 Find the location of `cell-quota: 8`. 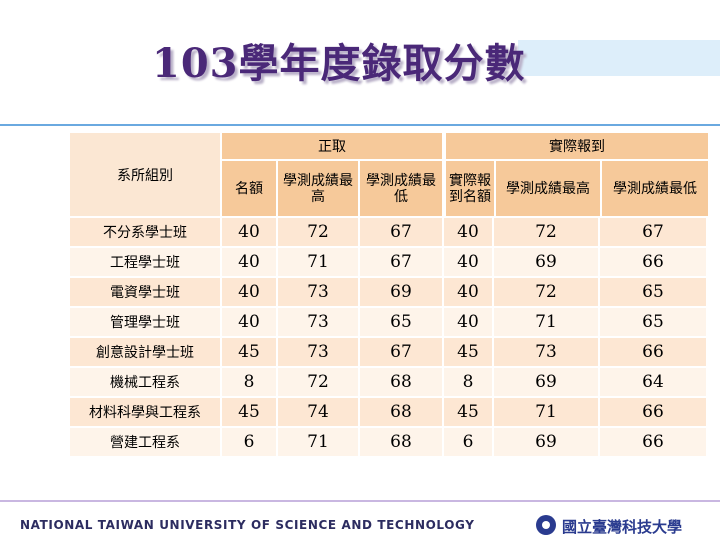

cell-quota: 8 is located at coordinates (249, 382).